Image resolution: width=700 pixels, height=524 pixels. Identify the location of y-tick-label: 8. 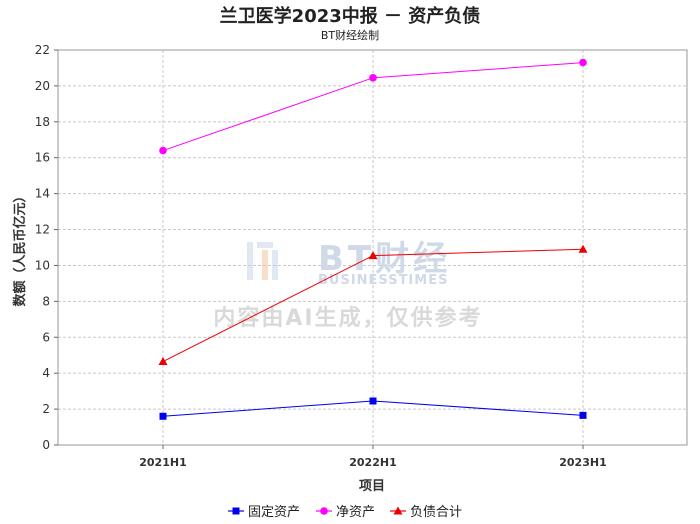
(46, 301).